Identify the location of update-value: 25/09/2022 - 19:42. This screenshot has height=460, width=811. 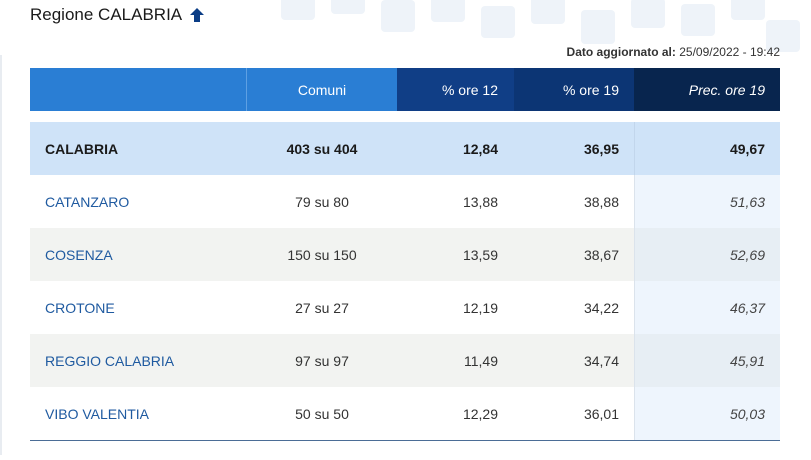
(729, 52).